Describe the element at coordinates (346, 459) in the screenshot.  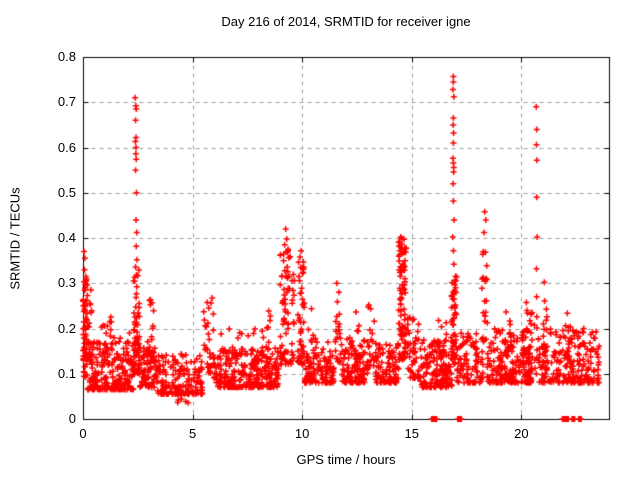
I see `x-axis-label: GPS time / hours` at that location.